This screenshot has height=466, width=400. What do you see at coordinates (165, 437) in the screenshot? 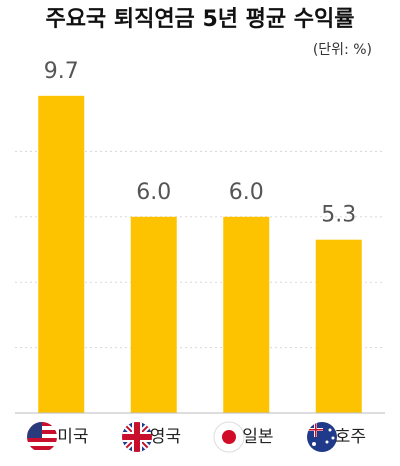
I see `x-tick-label: 영국` at bounding box center [165, 437].